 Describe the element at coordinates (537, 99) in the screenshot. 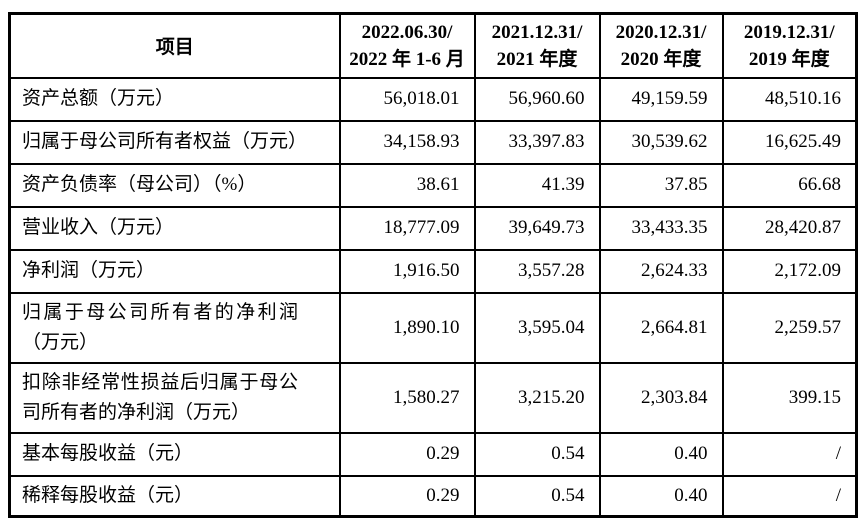

I see `cell-value: 56,960.60` at that location.